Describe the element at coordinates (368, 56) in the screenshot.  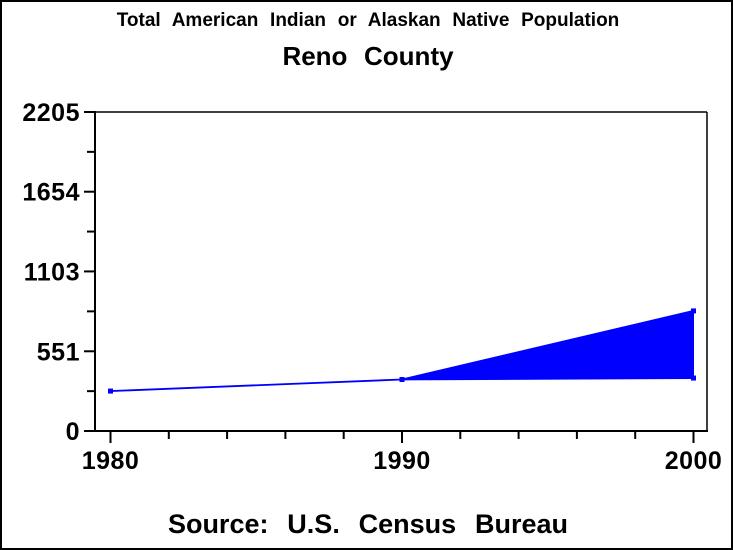
I see `chart-subtitle: Reno County` at that location.